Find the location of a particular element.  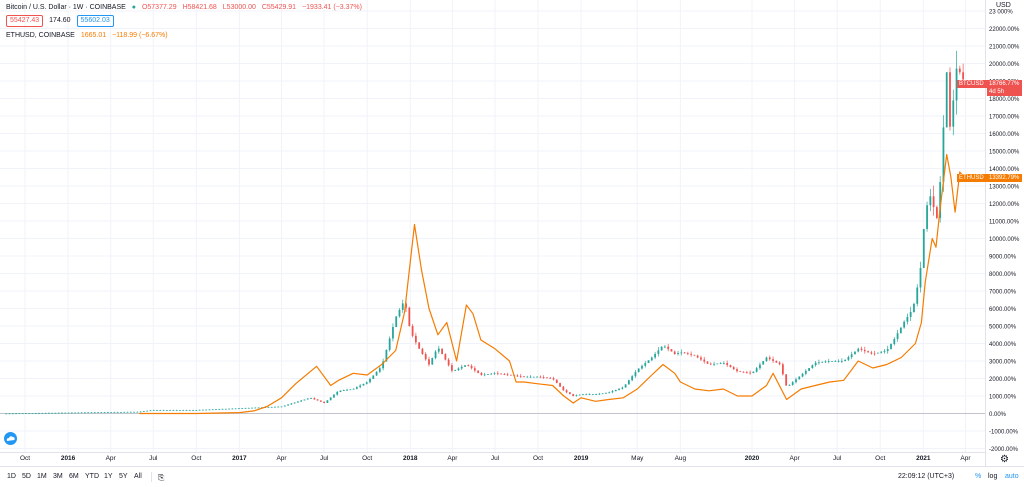

range-1y: 1Y is located at coordinates (108, 476).